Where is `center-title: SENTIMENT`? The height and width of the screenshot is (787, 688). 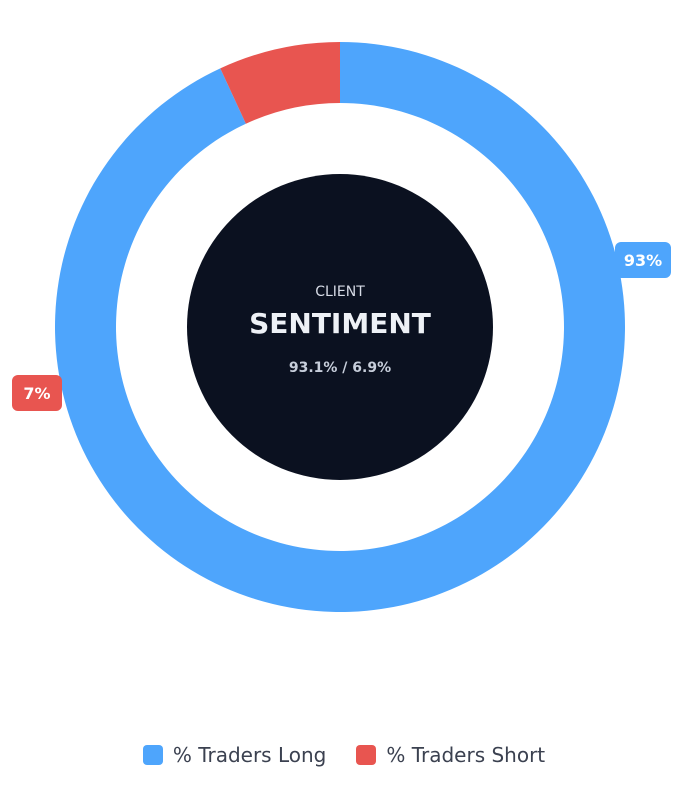 center-title: SENTIMENT is located at coordinates (340, 323).